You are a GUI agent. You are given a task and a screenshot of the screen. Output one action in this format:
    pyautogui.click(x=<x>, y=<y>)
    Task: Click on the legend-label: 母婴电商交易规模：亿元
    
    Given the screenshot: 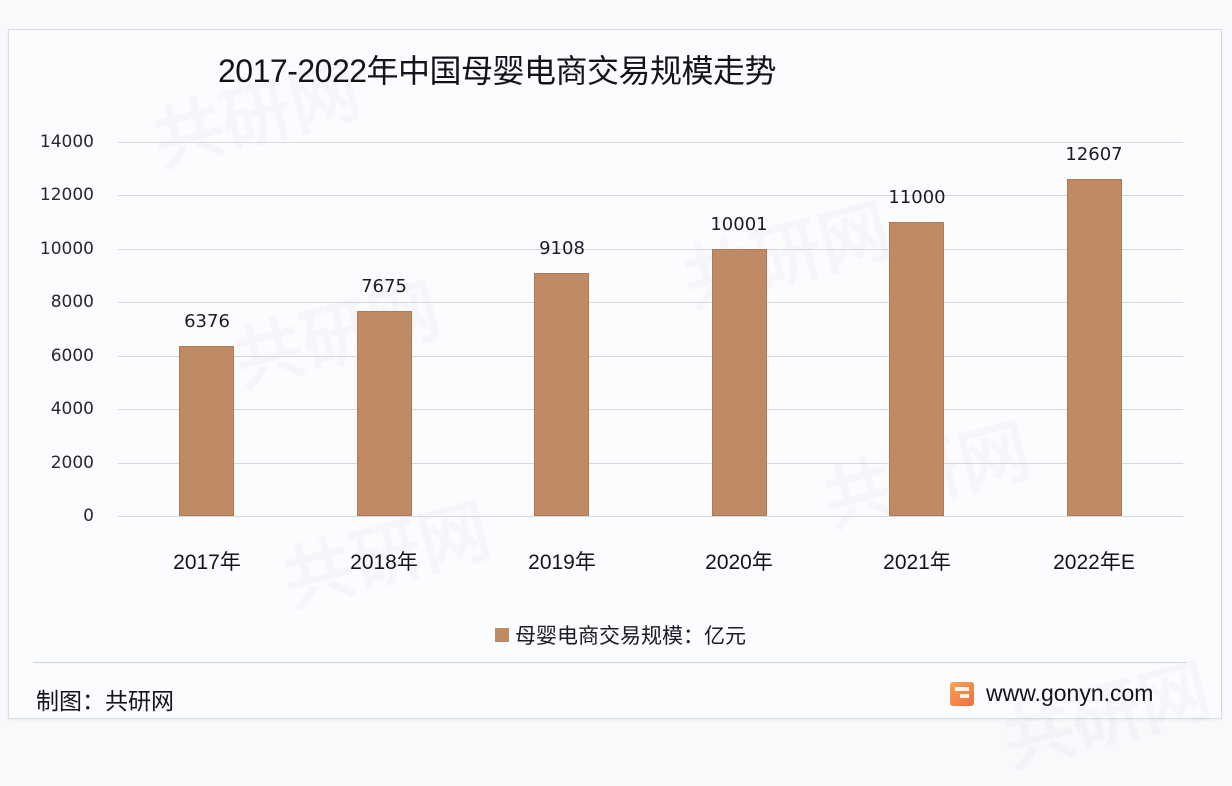 What is the action you would take?
    pyautogui.click(x=630, y=636)
    